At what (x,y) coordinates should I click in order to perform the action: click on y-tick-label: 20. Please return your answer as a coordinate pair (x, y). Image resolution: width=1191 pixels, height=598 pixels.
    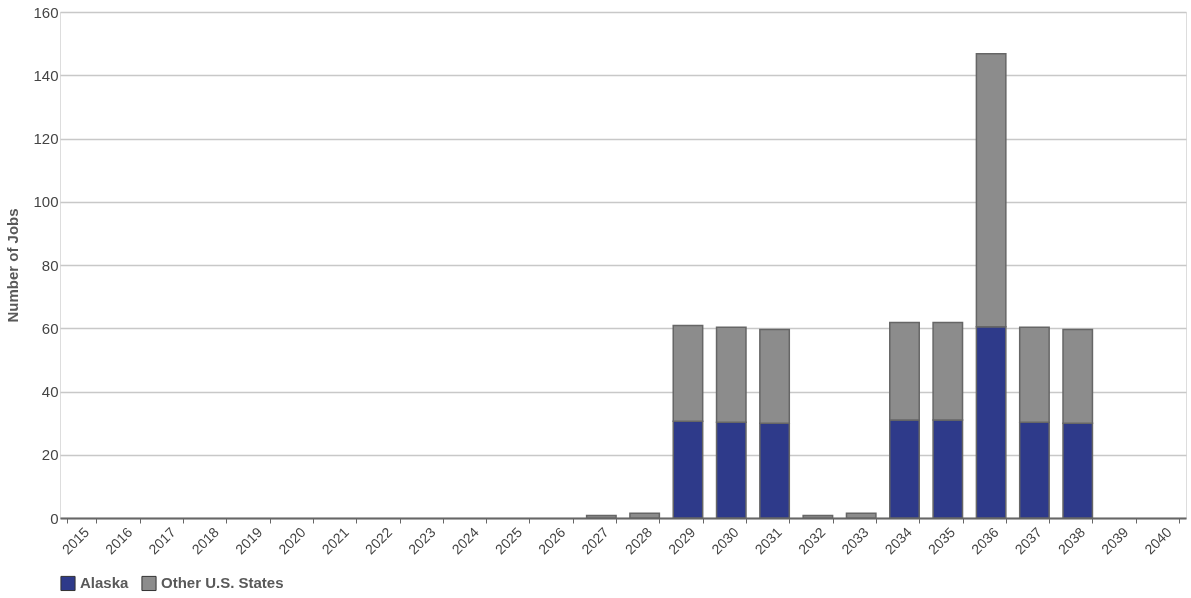
    Looking at the image, I should click on (50, 455).